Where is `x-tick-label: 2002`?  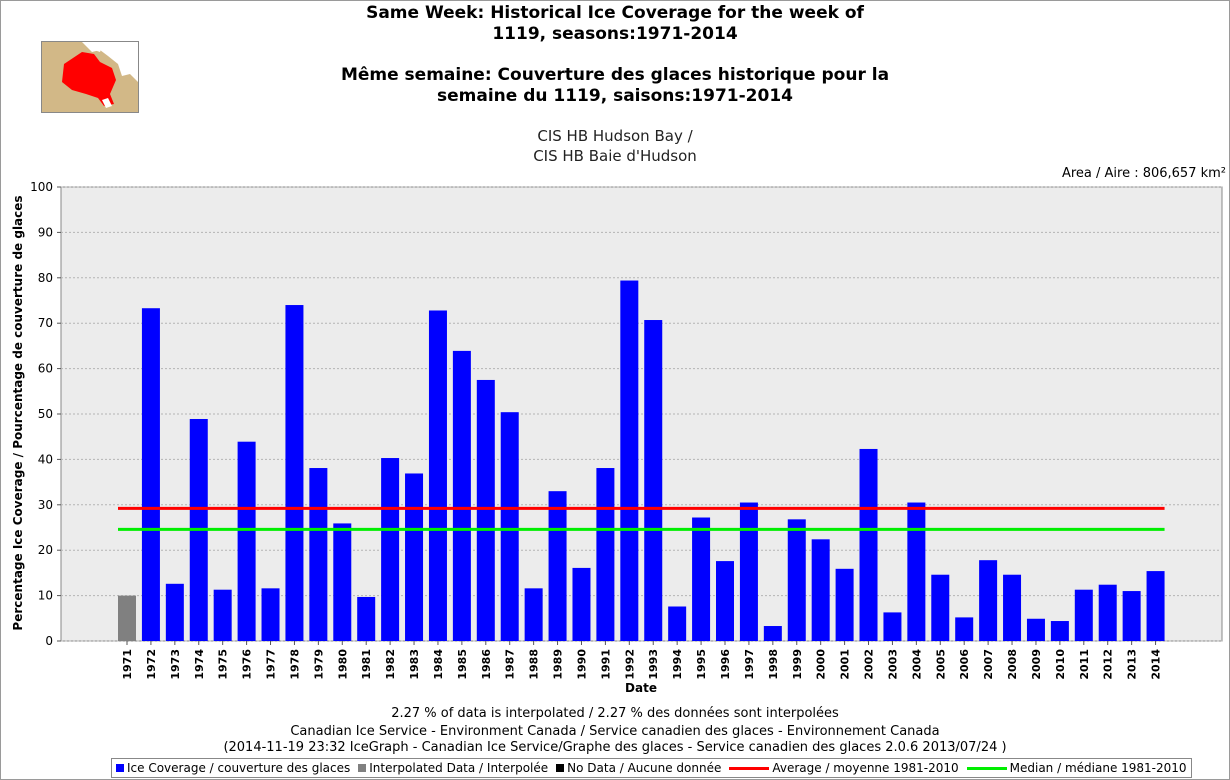 x-tick-label: 2002 is located at coordinates (869, 664).